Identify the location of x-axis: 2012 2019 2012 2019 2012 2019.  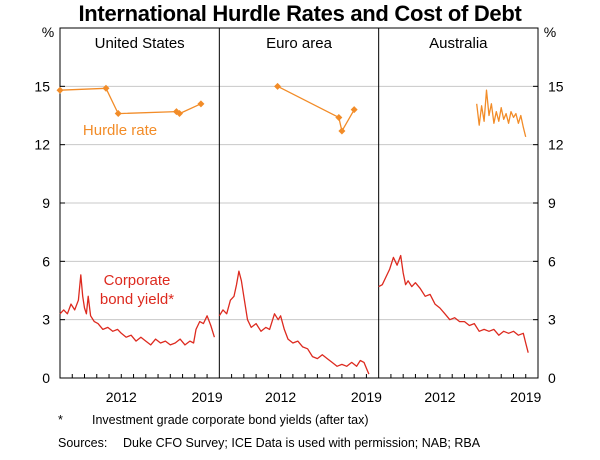
(306, 389).